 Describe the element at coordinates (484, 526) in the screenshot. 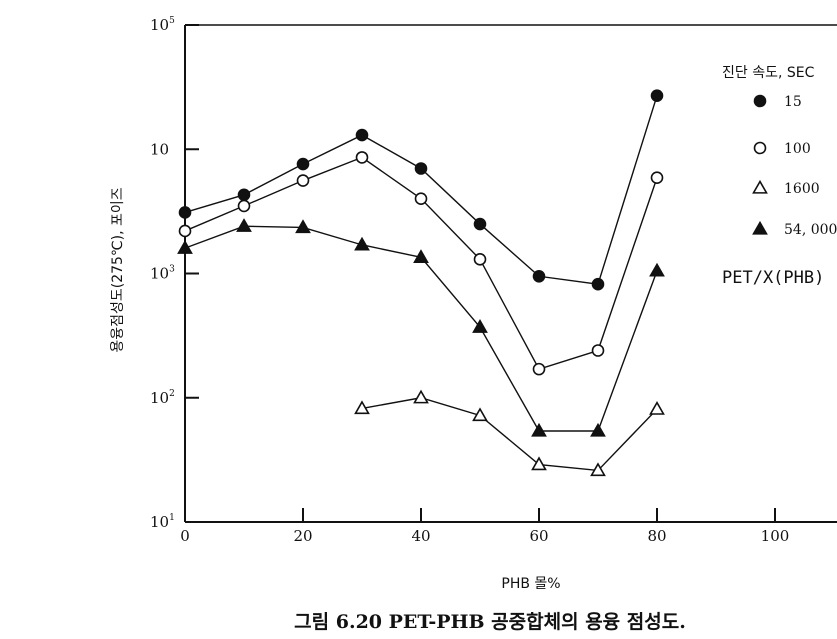

I see `x-ticks: 0 20 40 60 80 100` at that location.